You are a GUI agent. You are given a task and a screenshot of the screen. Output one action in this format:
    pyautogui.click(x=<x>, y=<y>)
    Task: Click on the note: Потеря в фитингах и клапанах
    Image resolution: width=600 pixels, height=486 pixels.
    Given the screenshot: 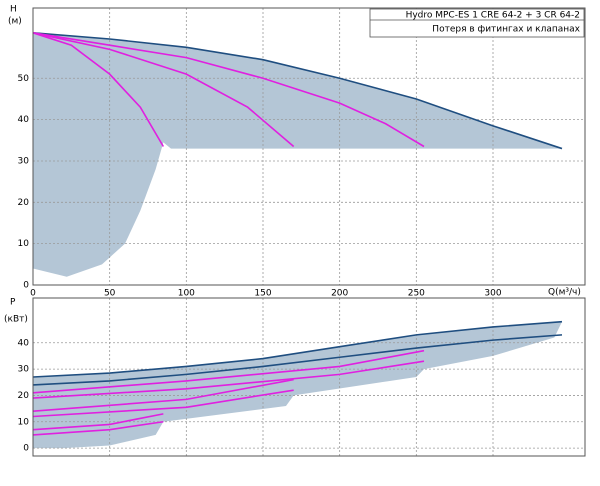 What is the action you would take?
    pyautogui.click(x=506, y=30)
    